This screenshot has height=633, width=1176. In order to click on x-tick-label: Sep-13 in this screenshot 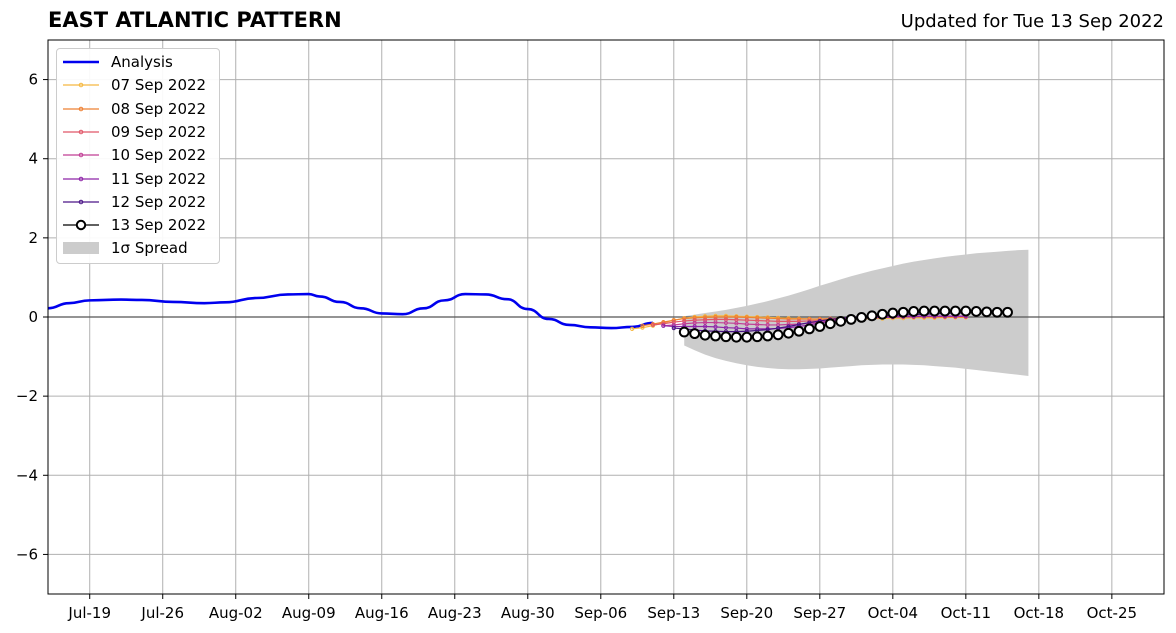, I will do `click(673, 613)`.